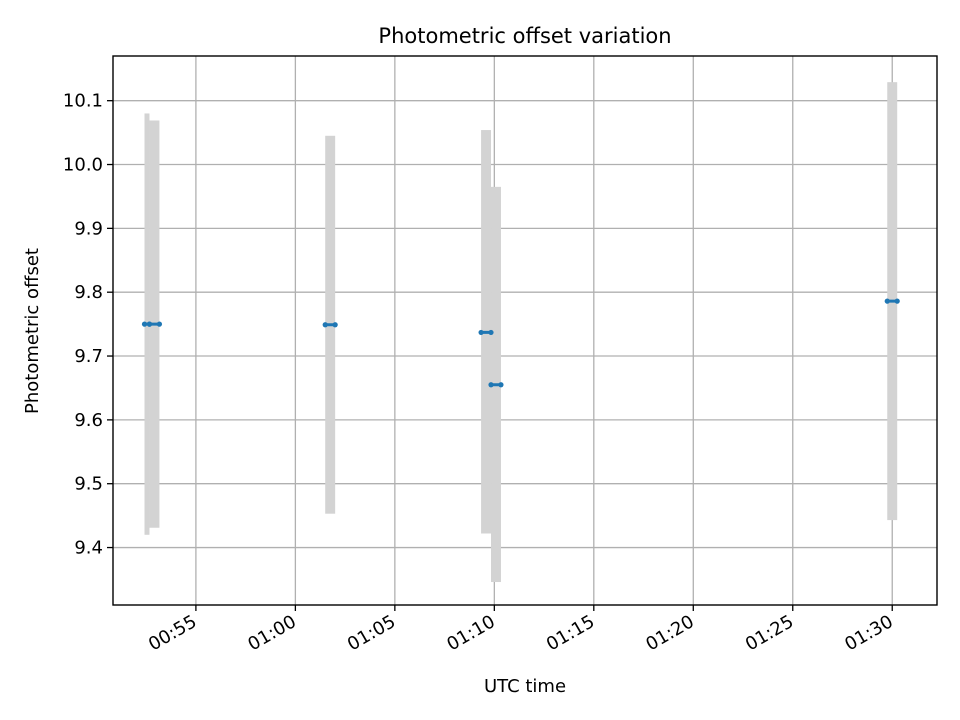 This screenshot has height=720, width=960. I want to click on y-tick-label: 9.7, so click(88, 356).